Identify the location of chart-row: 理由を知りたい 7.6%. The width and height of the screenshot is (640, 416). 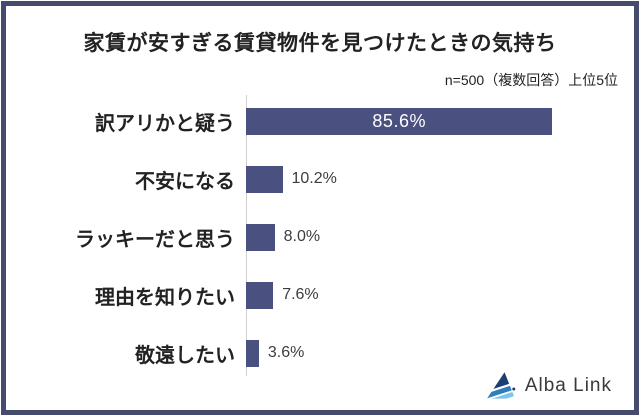
(320, 295).